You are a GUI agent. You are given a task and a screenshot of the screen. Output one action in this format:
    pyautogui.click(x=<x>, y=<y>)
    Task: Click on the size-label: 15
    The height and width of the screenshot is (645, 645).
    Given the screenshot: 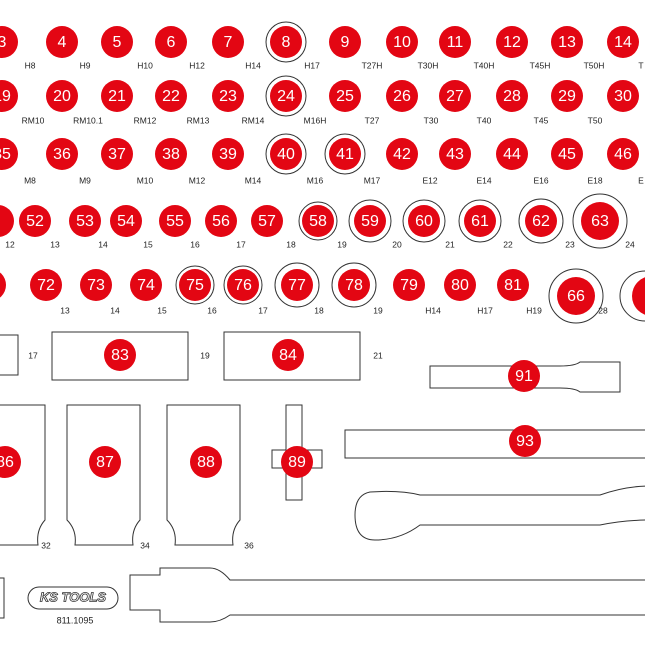 What is the action you would take?
    pyautogui.click(x=148, y=244)
    